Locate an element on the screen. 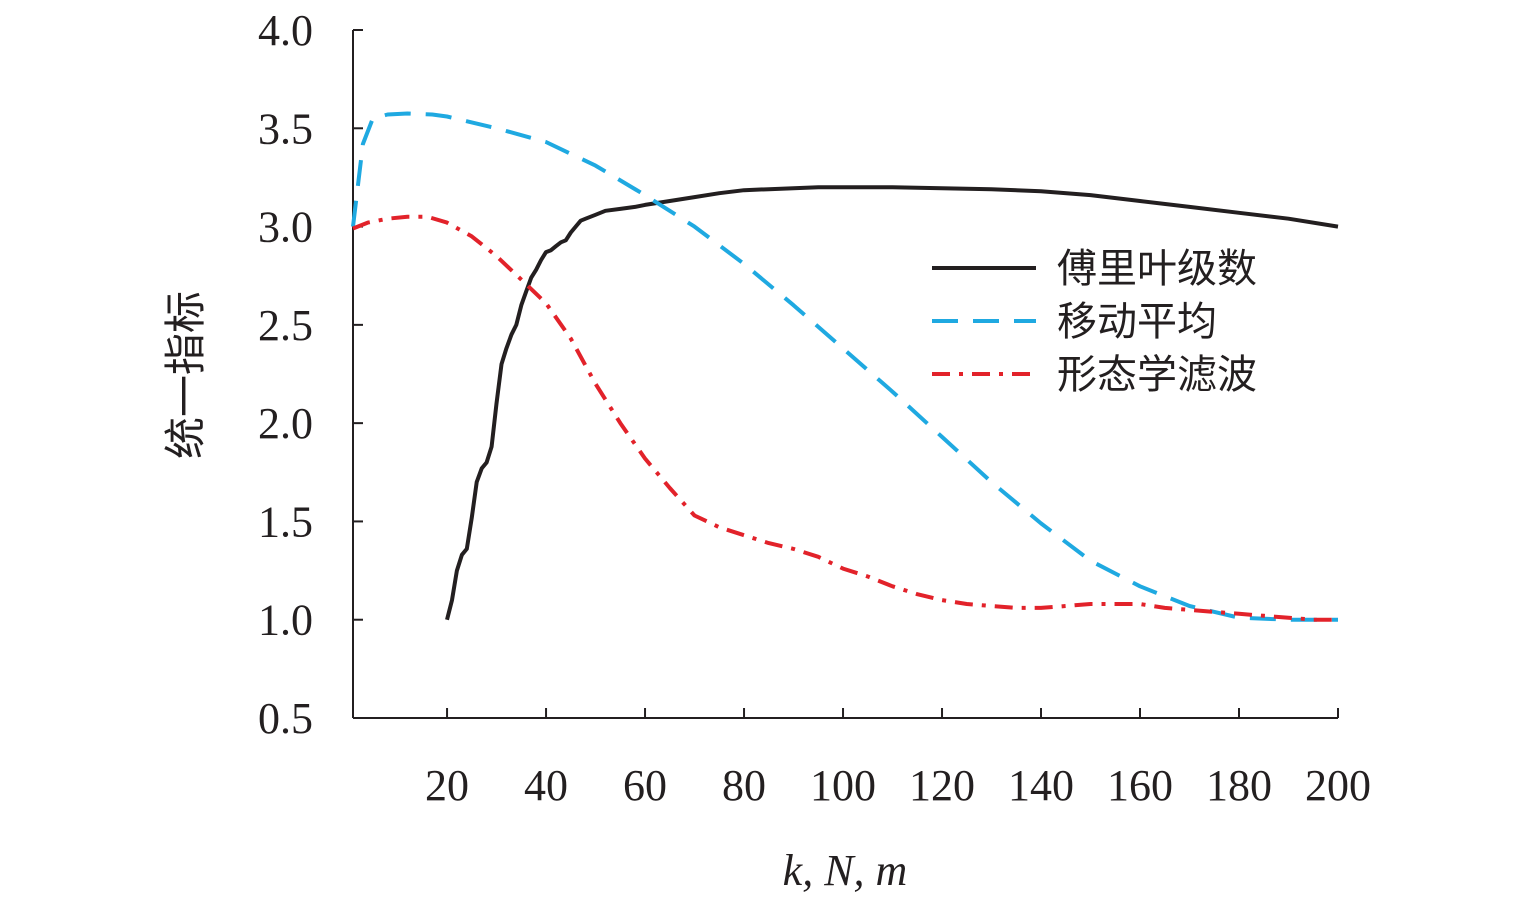 Image resolution: width=1535 pixels, height=899 pixels. y-tick-label: 1.0 is located at coordinates (285, 620).